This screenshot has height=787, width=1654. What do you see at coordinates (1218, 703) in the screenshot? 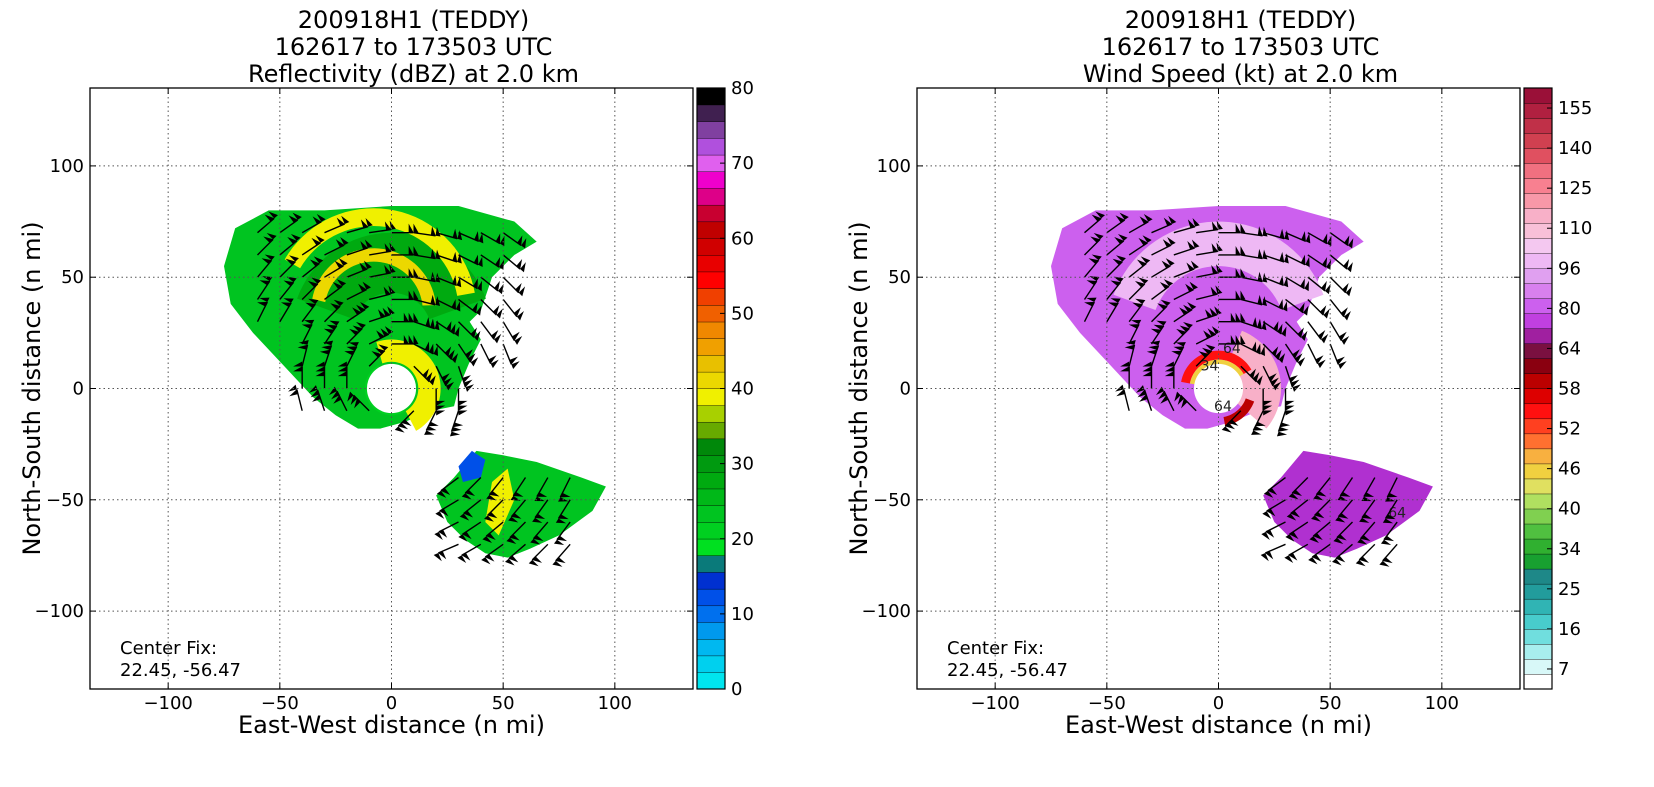
I see `x-tick-label: 0` at bounding box center [1218, 703].